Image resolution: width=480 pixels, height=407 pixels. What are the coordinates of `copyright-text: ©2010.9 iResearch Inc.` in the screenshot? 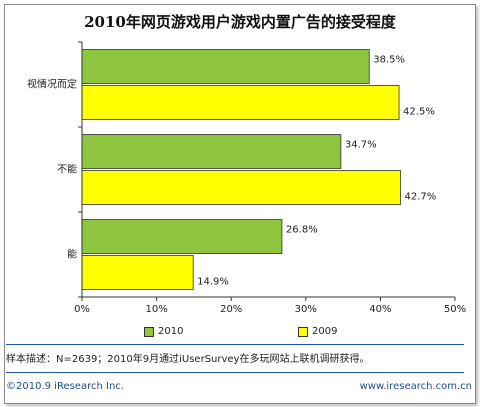 It's located at (65, 386).